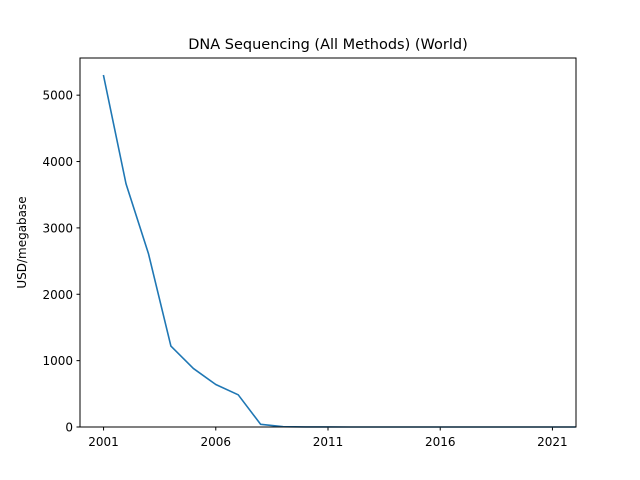  Describe the element at coordinates (61, 262) in the screenshot. I see `y-axis-ticks: 0 1000 2000 3000 4000 5000` at that location.